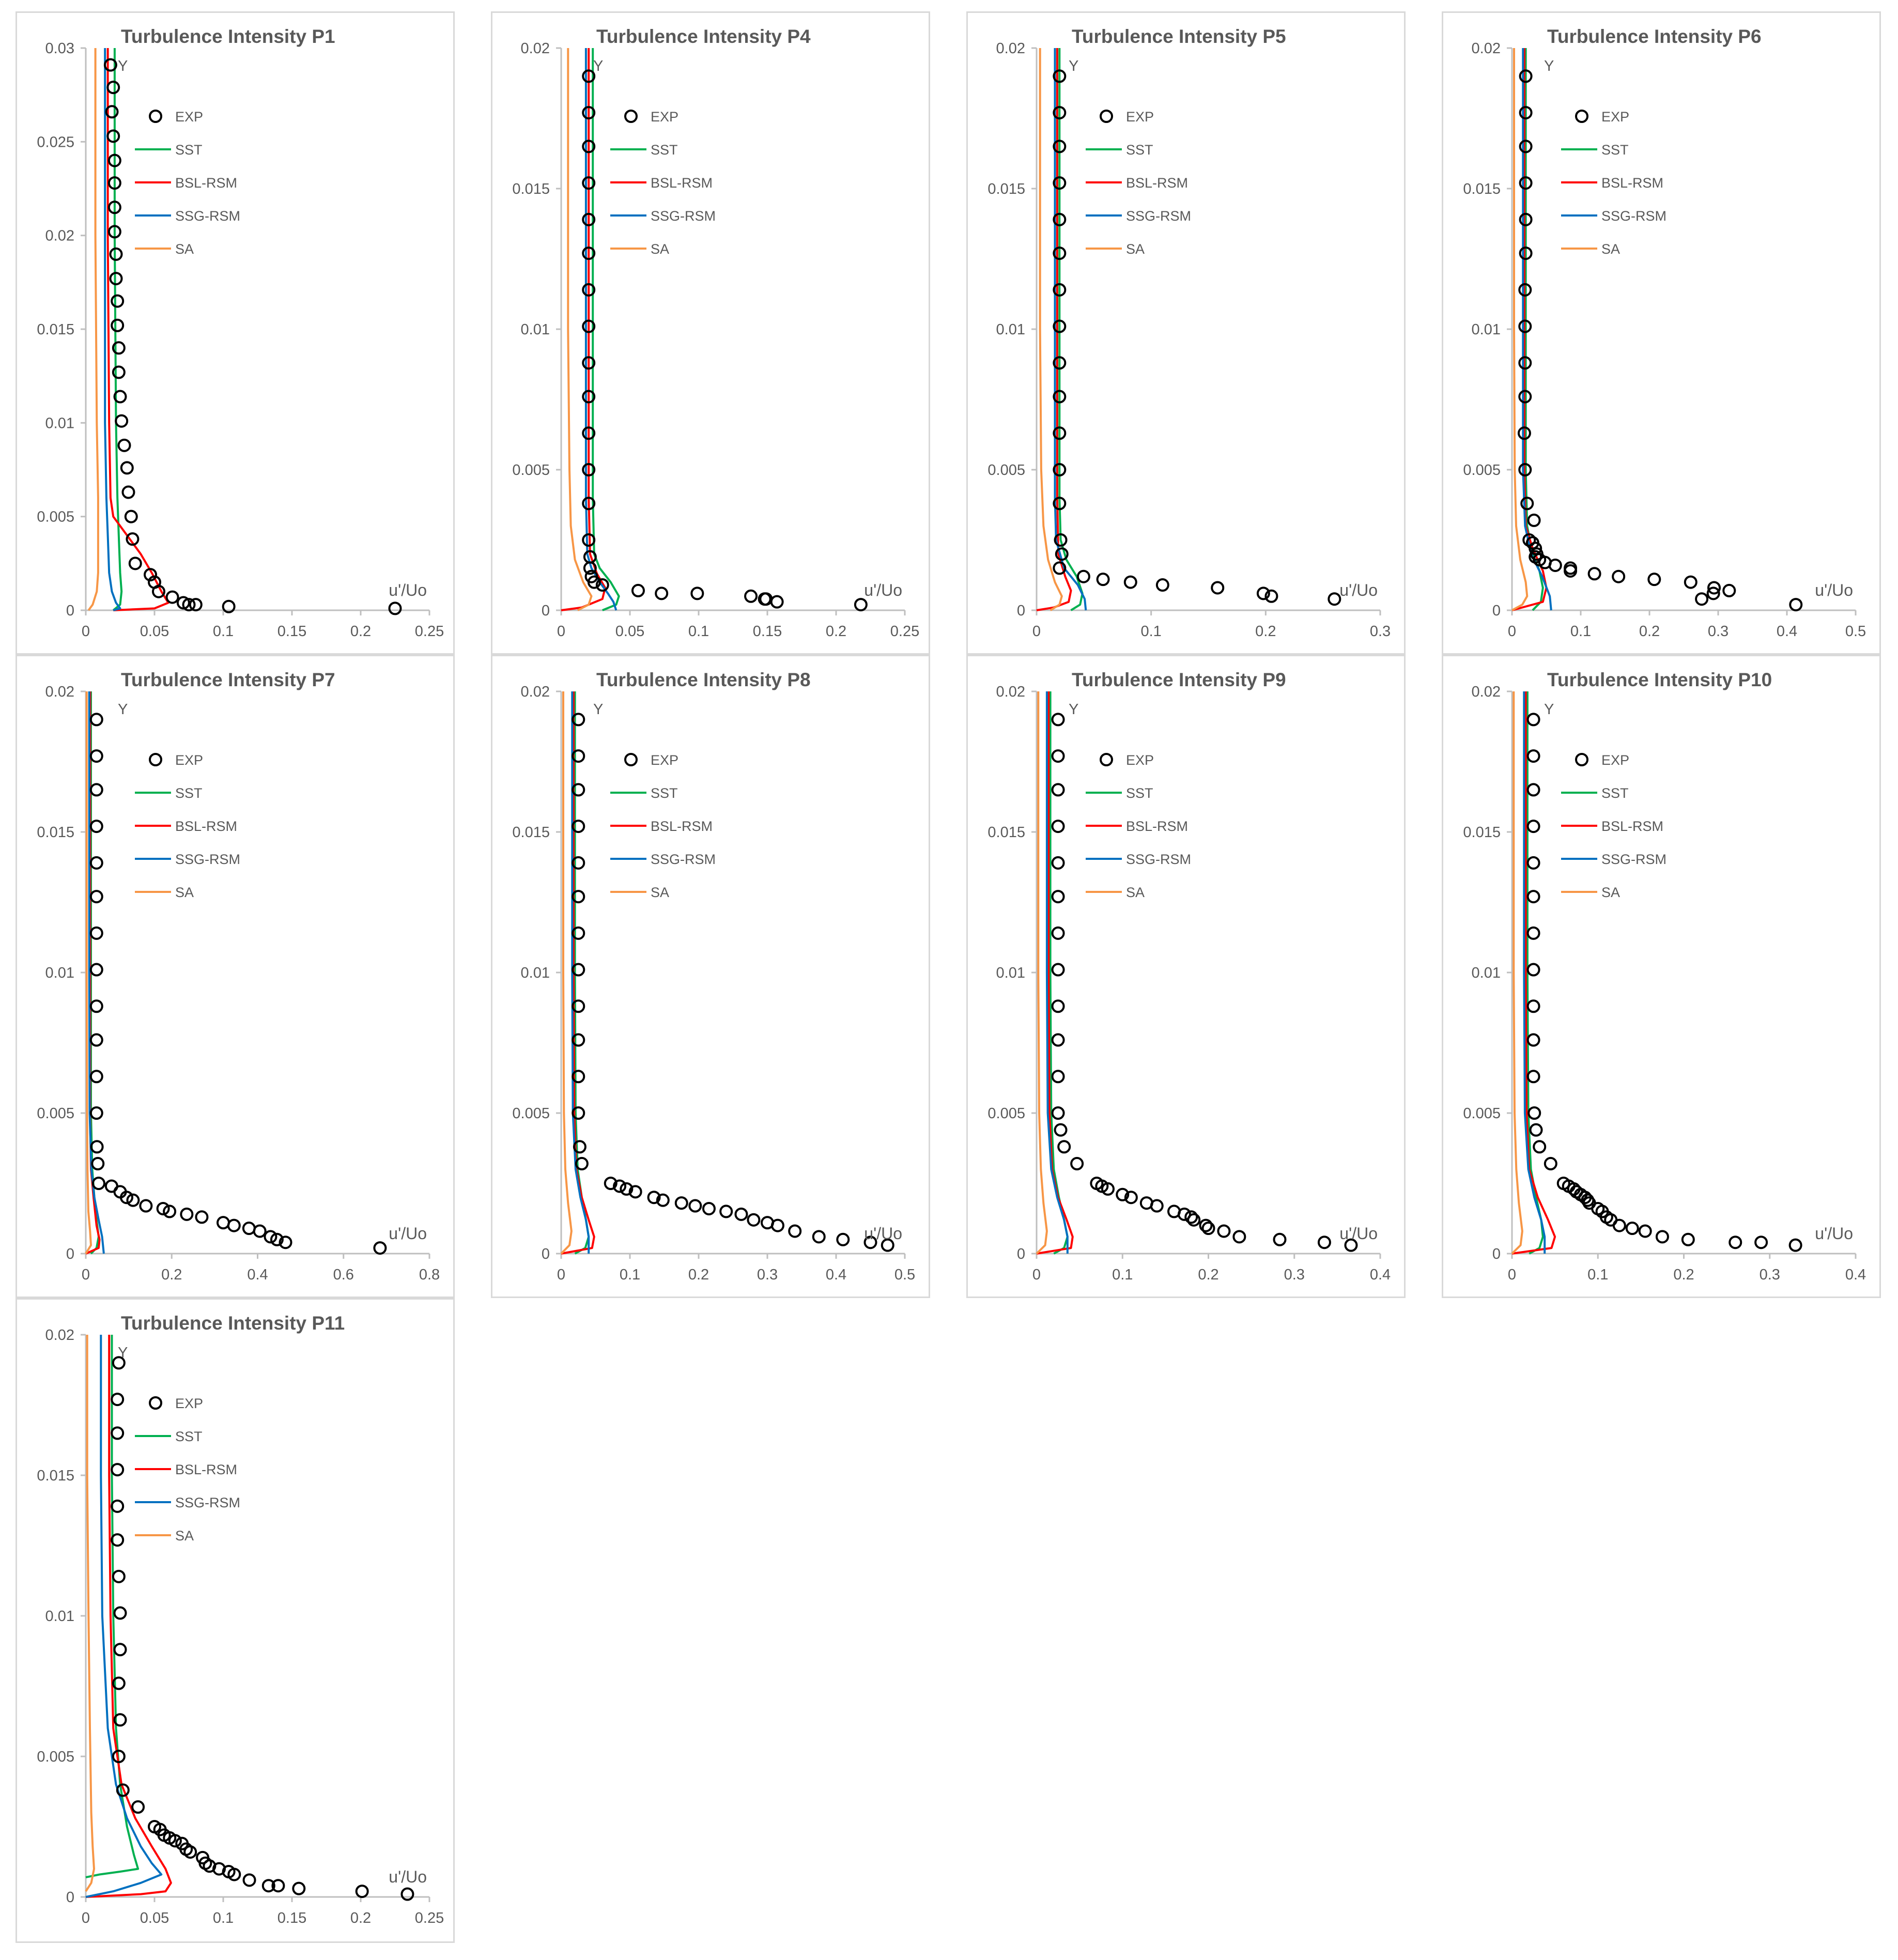  I want to click on legend-marker-exp, so click(155, 1403).